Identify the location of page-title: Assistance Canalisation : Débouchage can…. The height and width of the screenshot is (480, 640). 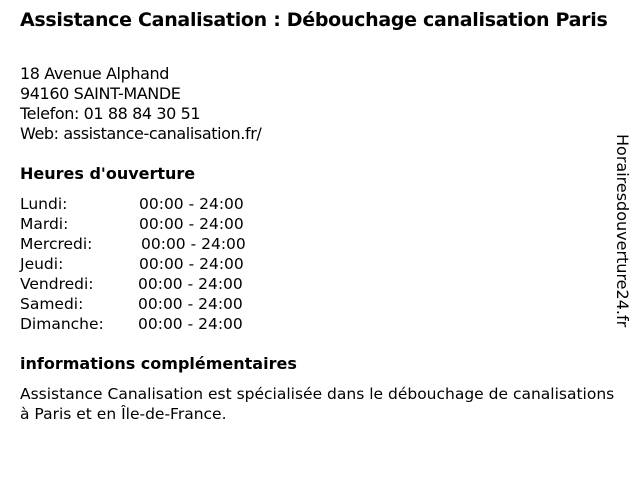
(314, 20).